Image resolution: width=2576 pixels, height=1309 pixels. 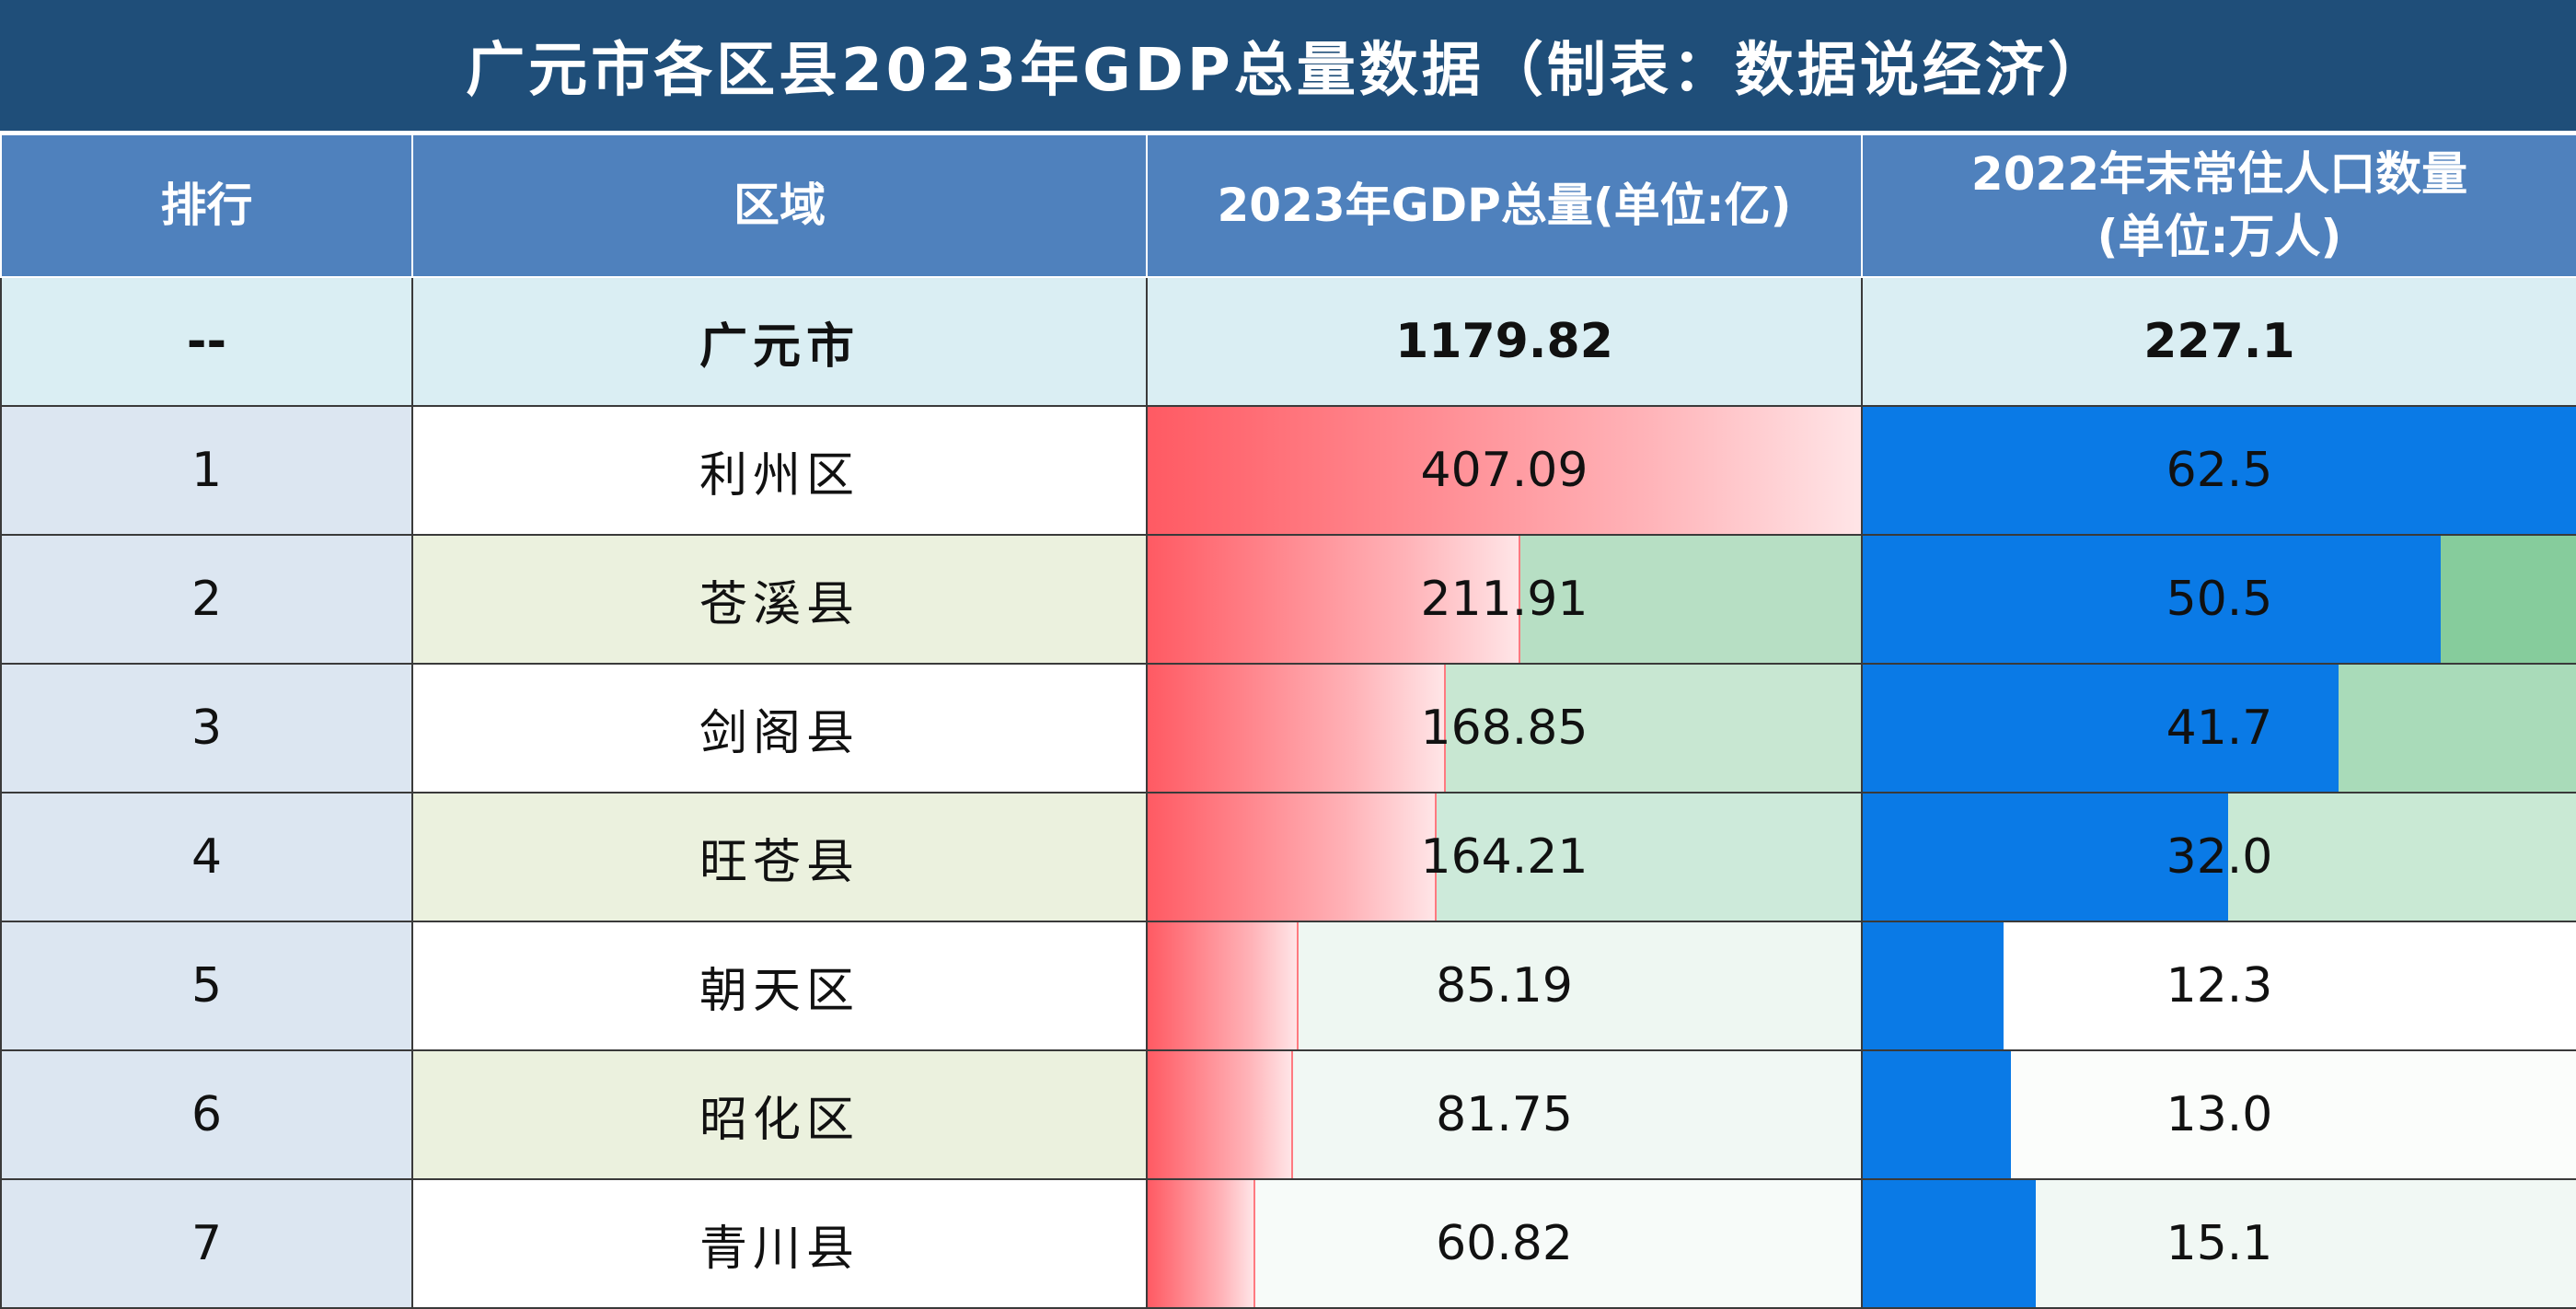 What do you see at coordinates (2219, 236) in the screenshot?
I see `header-population-line2: (单位:万人)` at bounding box center [2219, 236].